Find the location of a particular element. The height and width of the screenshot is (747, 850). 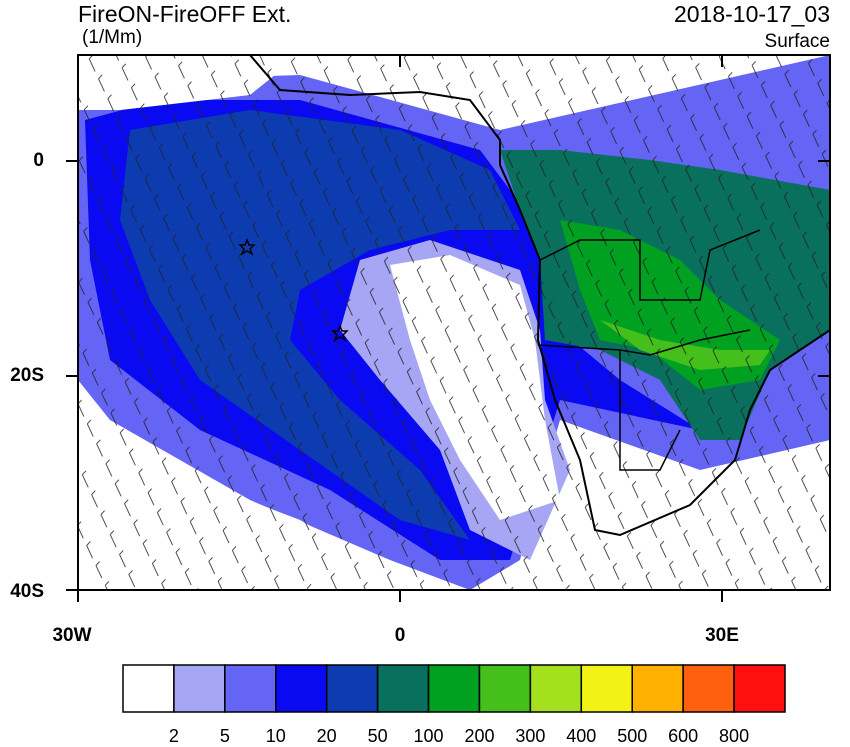

lon-label: 30W is located at coordinates (71, 635).